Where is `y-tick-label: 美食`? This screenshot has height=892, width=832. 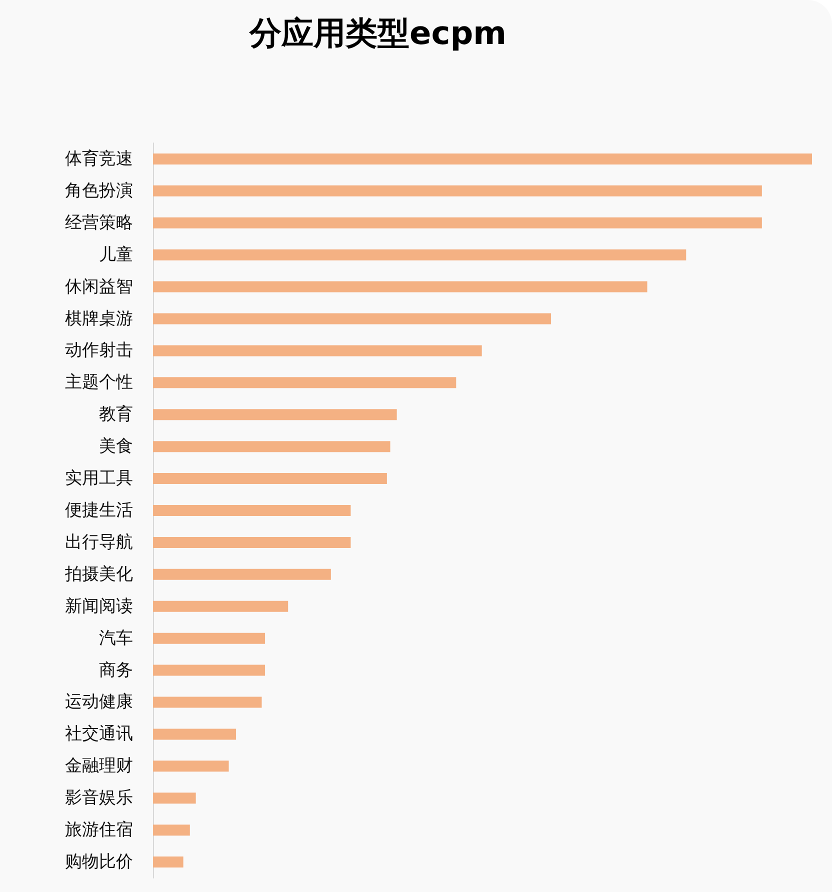 y-tick-label: 美食 is located at coordinates (116, 446).